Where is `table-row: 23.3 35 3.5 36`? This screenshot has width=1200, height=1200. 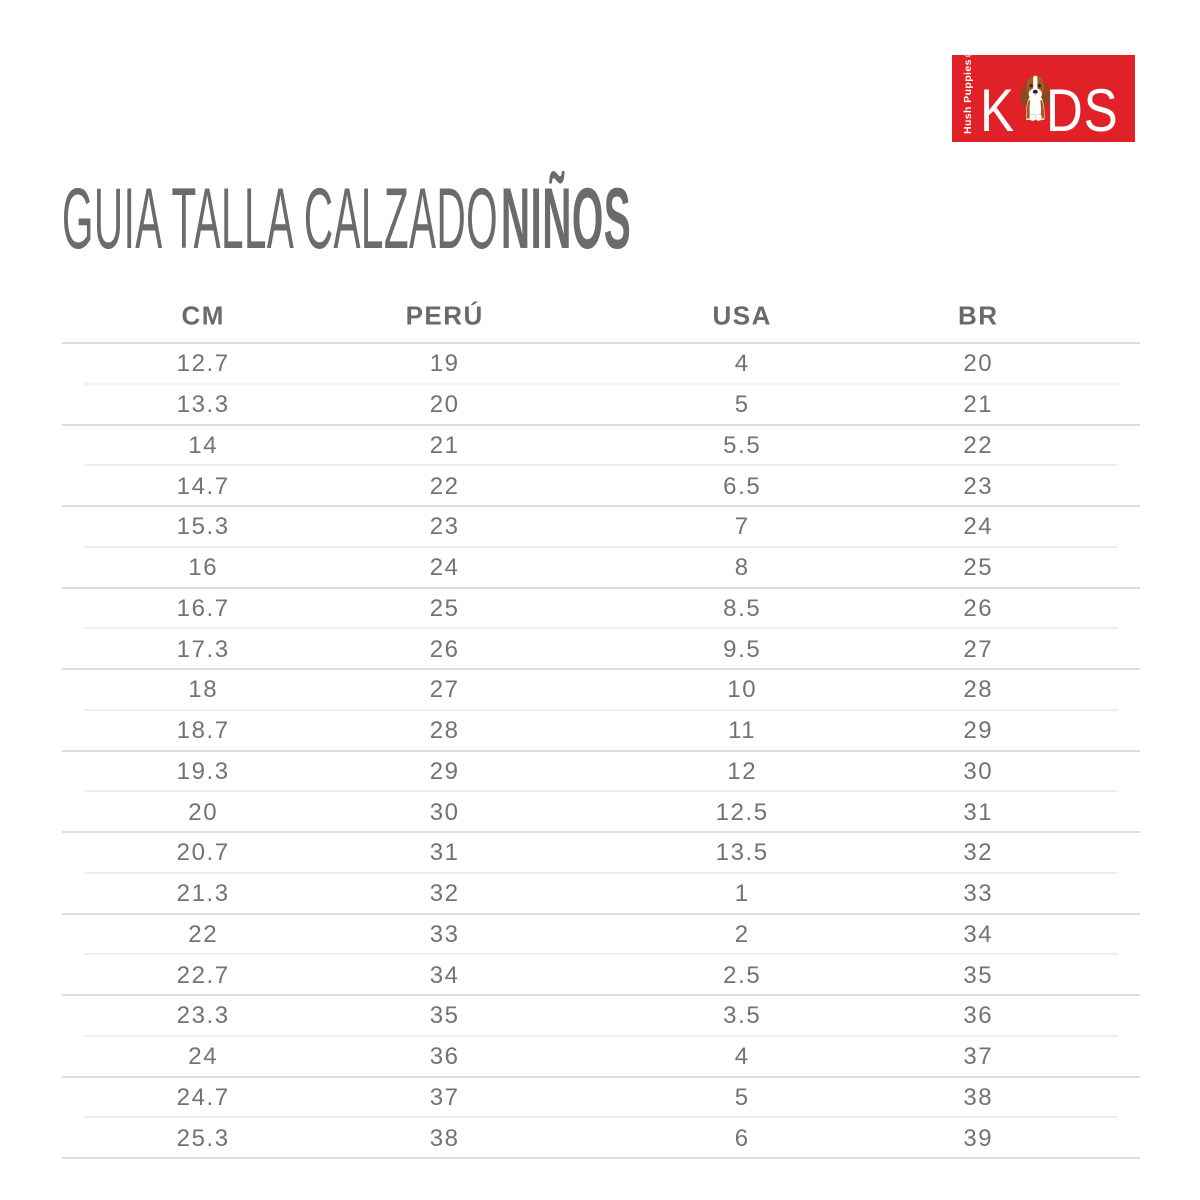 table-row: 23.3 35 3.5 36 is located at coordinates (601, 1016).